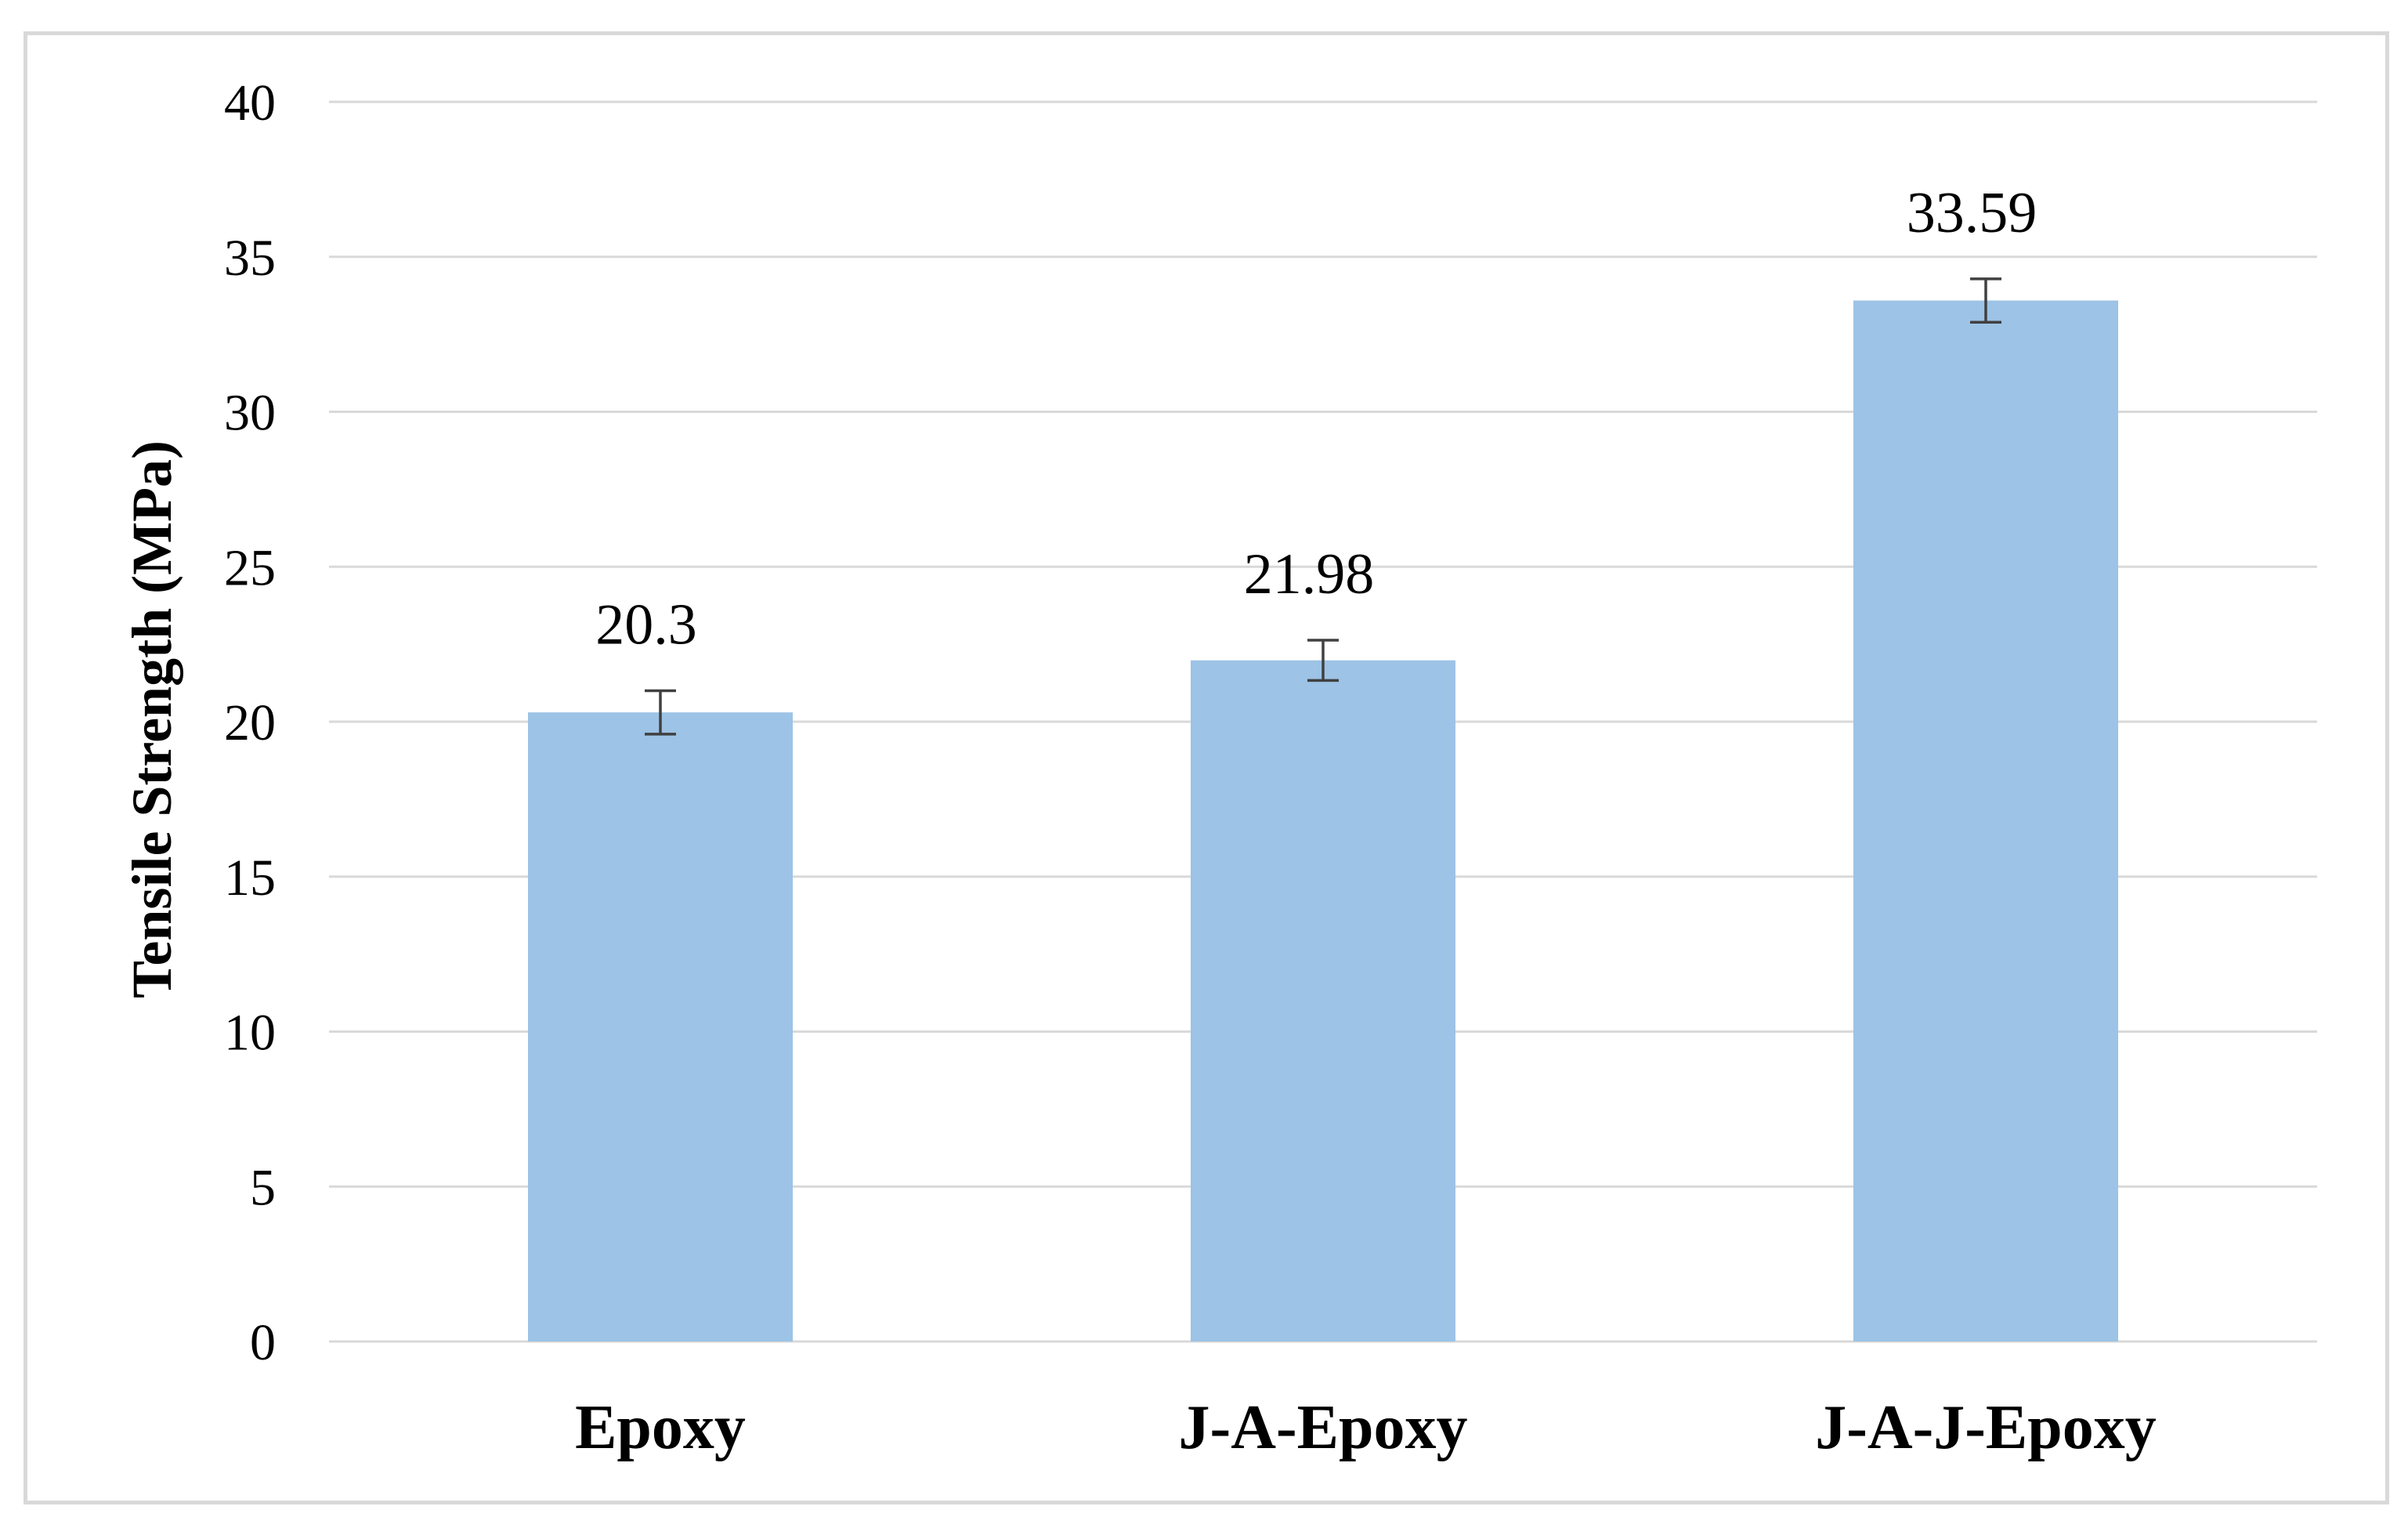  Describe the element at coordinates (1323, 1427) in the screenshot. I see `x-category-label: J-A-Epoxy` at that location.